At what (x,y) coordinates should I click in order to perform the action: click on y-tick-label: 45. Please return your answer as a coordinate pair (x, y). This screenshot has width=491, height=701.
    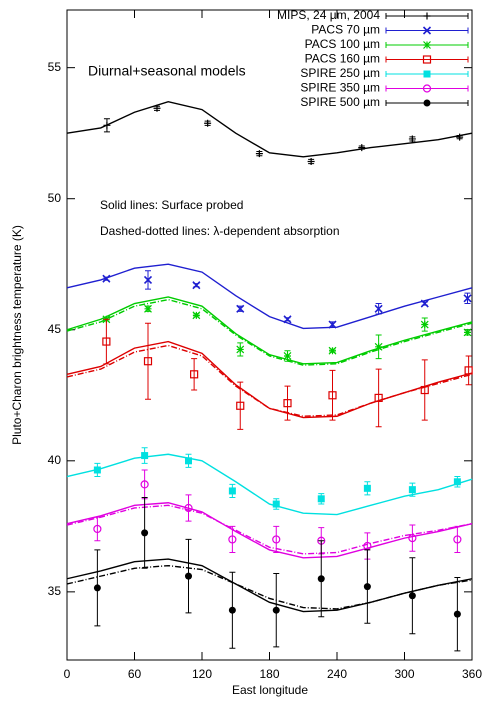
    Looking at the image, I should click on (55, 329).